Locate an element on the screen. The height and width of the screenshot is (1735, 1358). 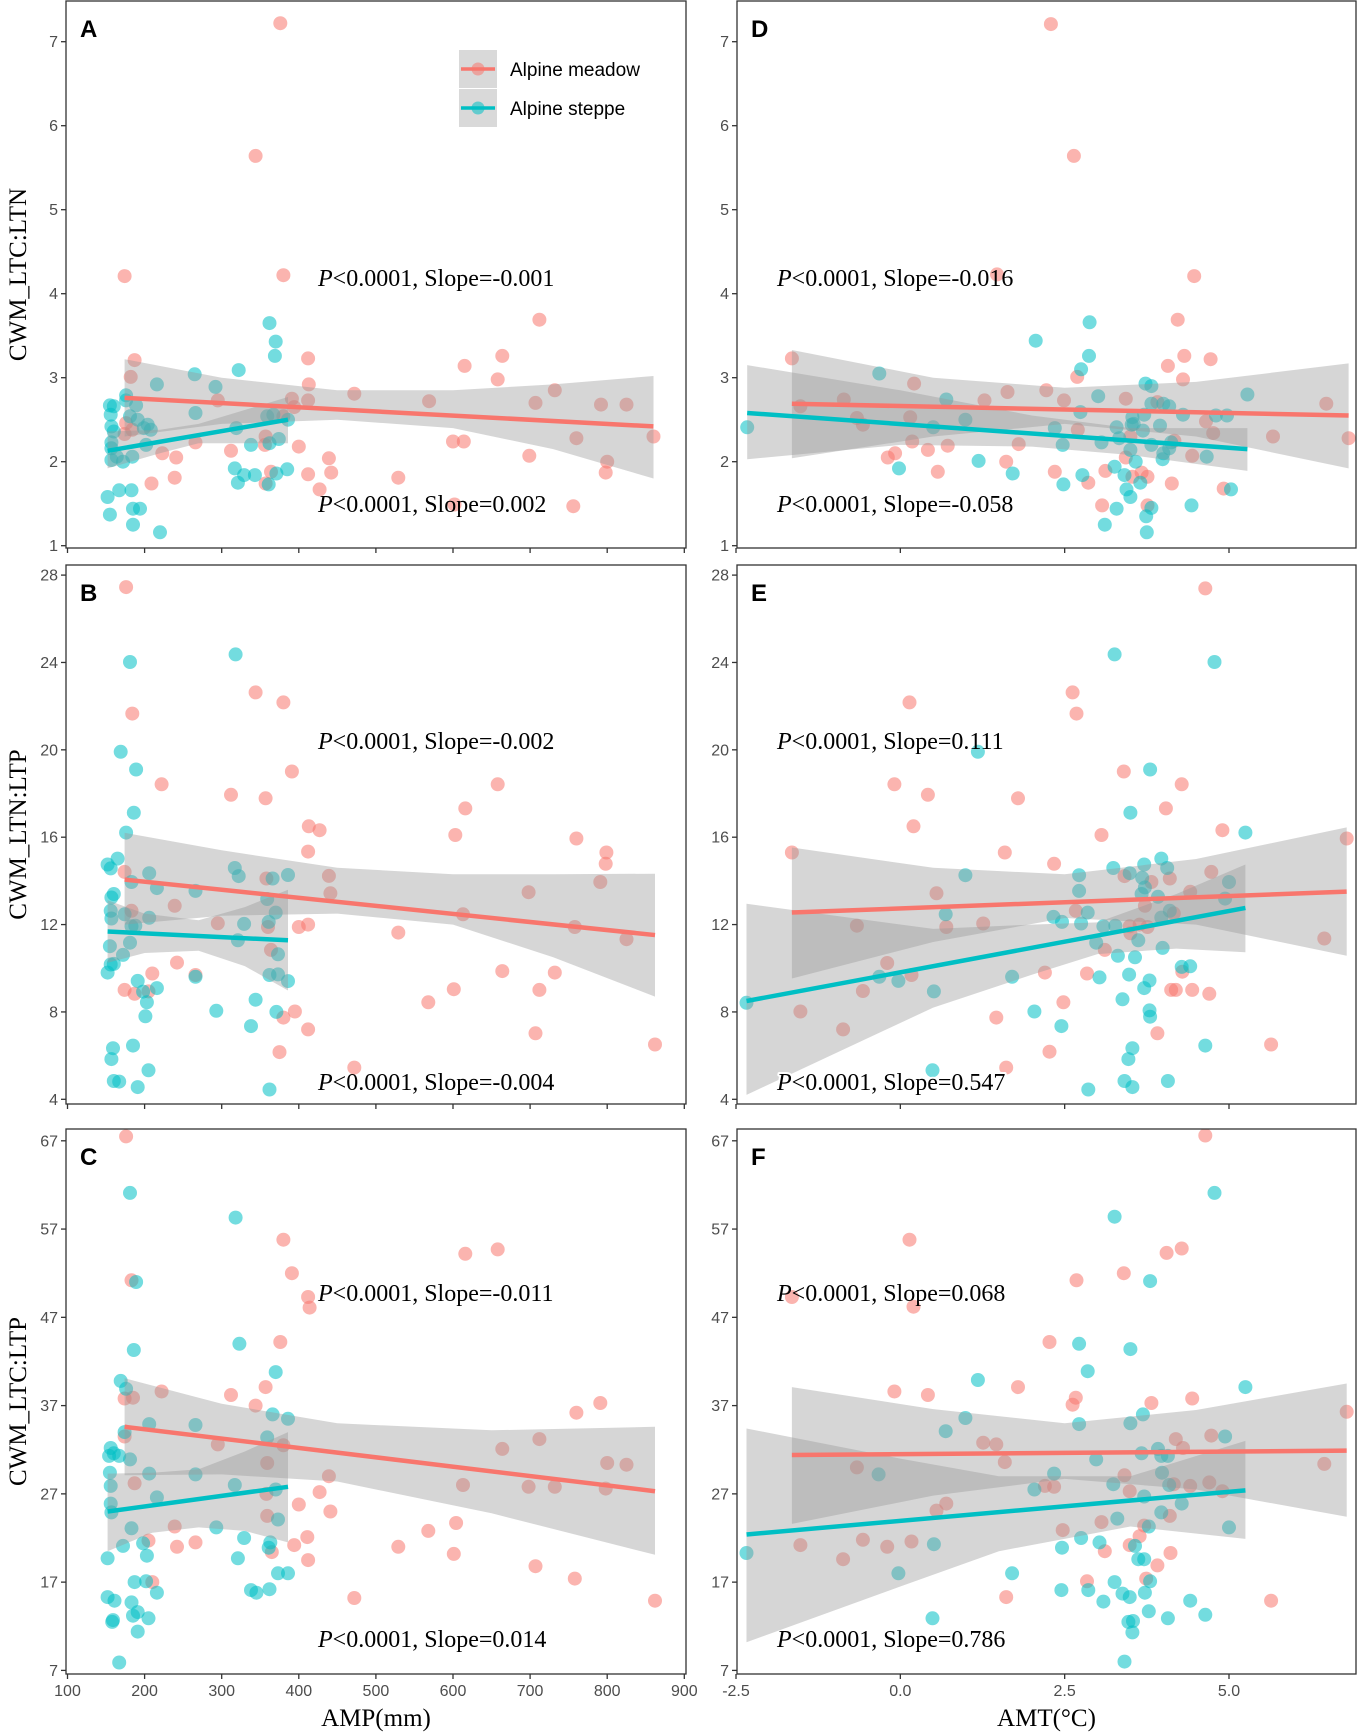
x-tick-label: 500 is located at coordinates (376, 1691).